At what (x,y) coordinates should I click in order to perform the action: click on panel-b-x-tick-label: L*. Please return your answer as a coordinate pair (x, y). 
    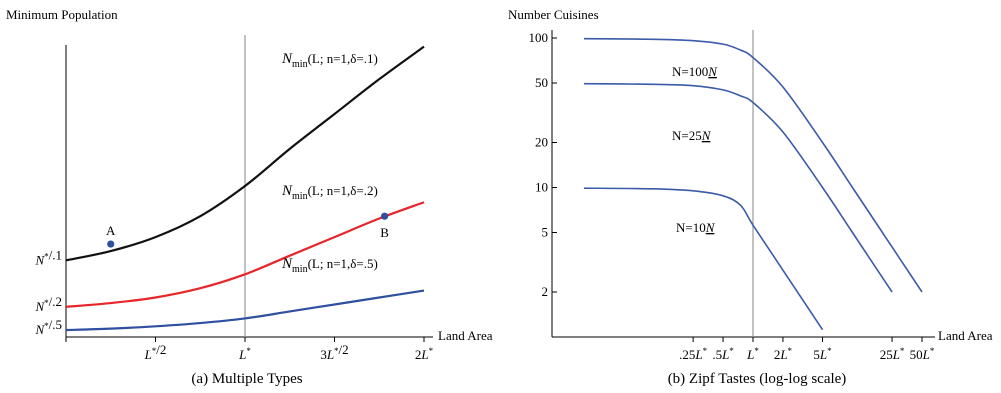
    Looking at the image, I should click on (752, 354).